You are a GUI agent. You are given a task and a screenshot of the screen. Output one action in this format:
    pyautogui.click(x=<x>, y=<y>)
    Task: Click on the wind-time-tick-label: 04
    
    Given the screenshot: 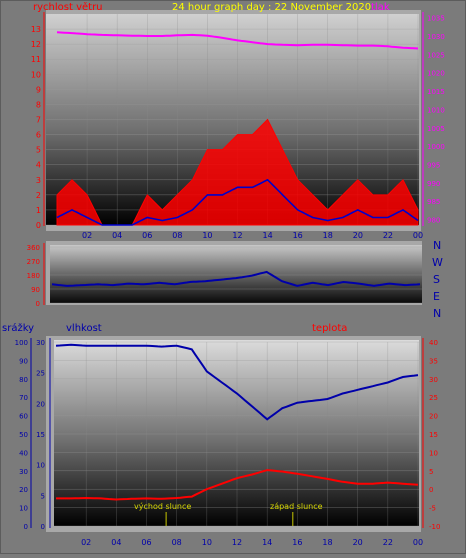 What is the action you would take?
    pyautogui.click(x=117, y=235)
    